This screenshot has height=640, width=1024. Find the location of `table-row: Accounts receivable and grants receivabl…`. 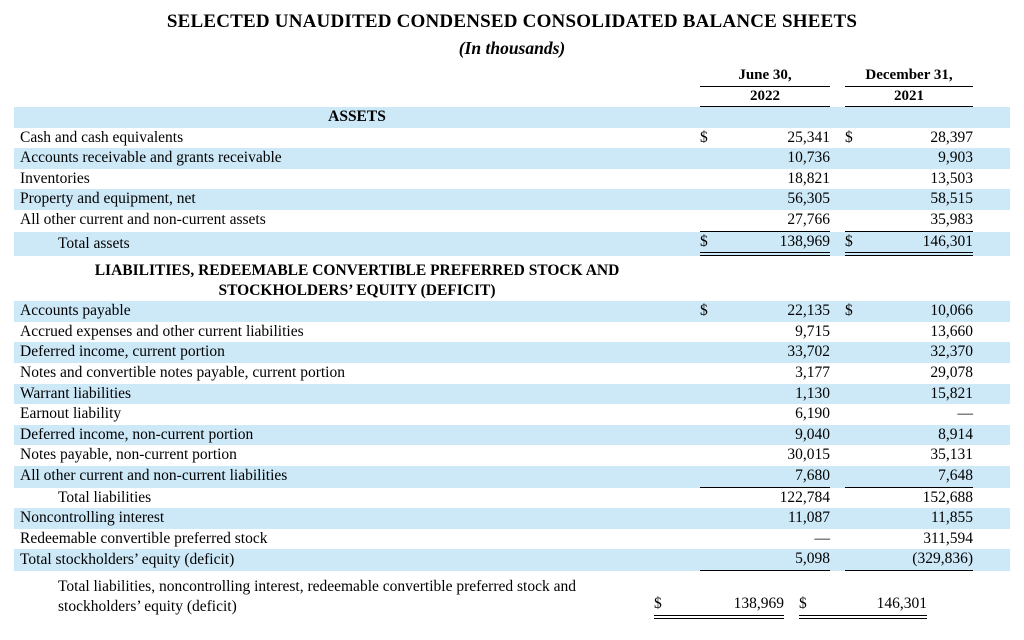

table-row: Accounts receivable and grants receivabl… is located at coordinates (512, 158).